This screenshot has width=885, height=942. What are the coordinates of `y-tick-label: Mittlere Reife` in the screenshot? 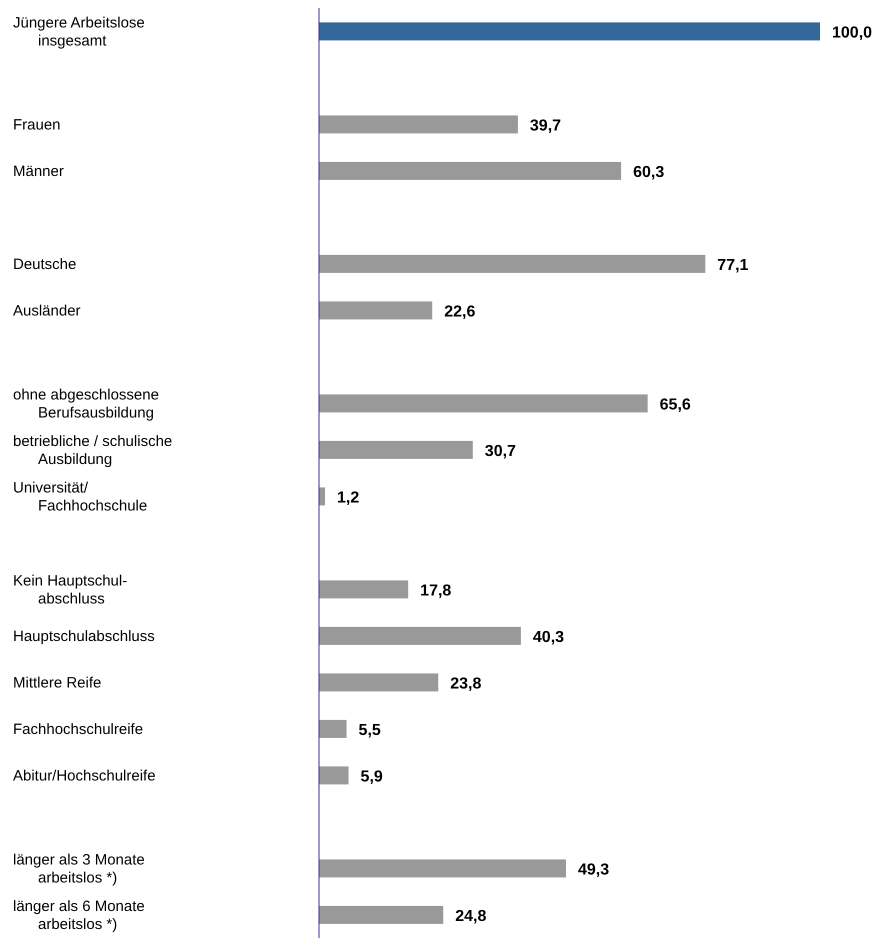 It's located at (57, 683).